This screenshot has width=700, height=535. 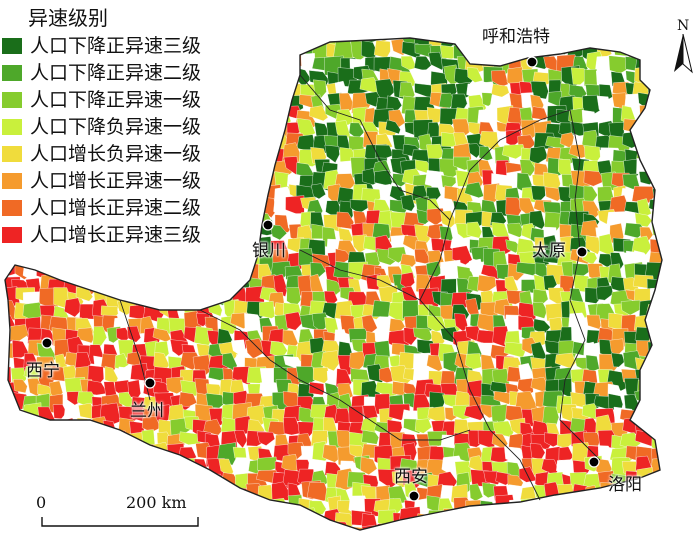 I want to click on legend-item: 人口增长正异速一级, so click(x=125, y=182).